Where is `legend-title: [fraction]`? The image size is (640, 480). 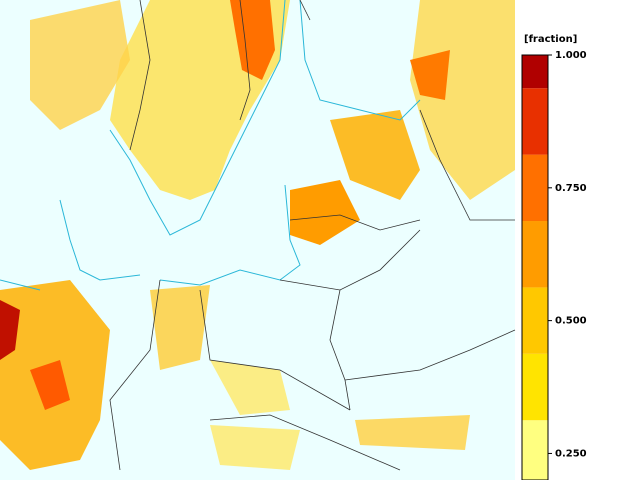
legend-title: [fraction] is located at coordinates (550, 39).